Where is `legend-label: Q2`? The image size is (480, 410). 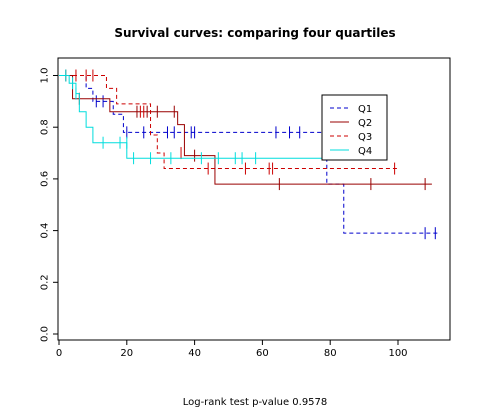
legend-label: Q2 is located at coordinates (365, 123).